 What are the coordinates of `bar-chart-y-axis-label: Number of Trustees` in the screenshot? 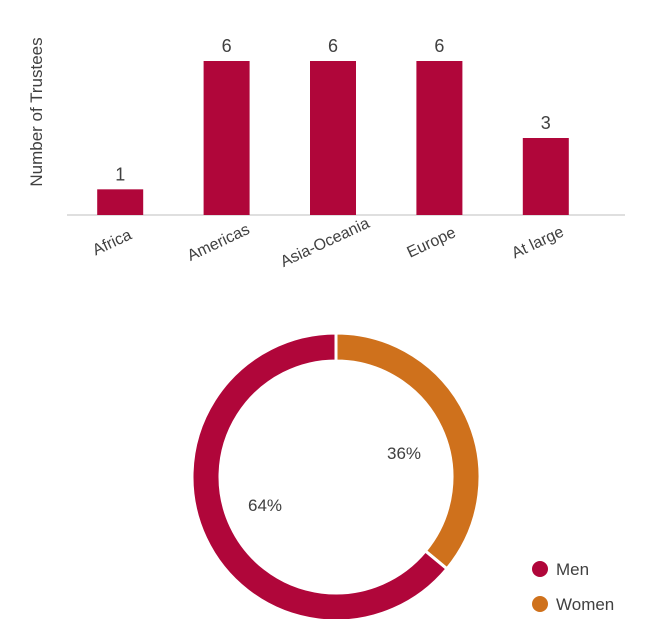 It's located at (36, 111).